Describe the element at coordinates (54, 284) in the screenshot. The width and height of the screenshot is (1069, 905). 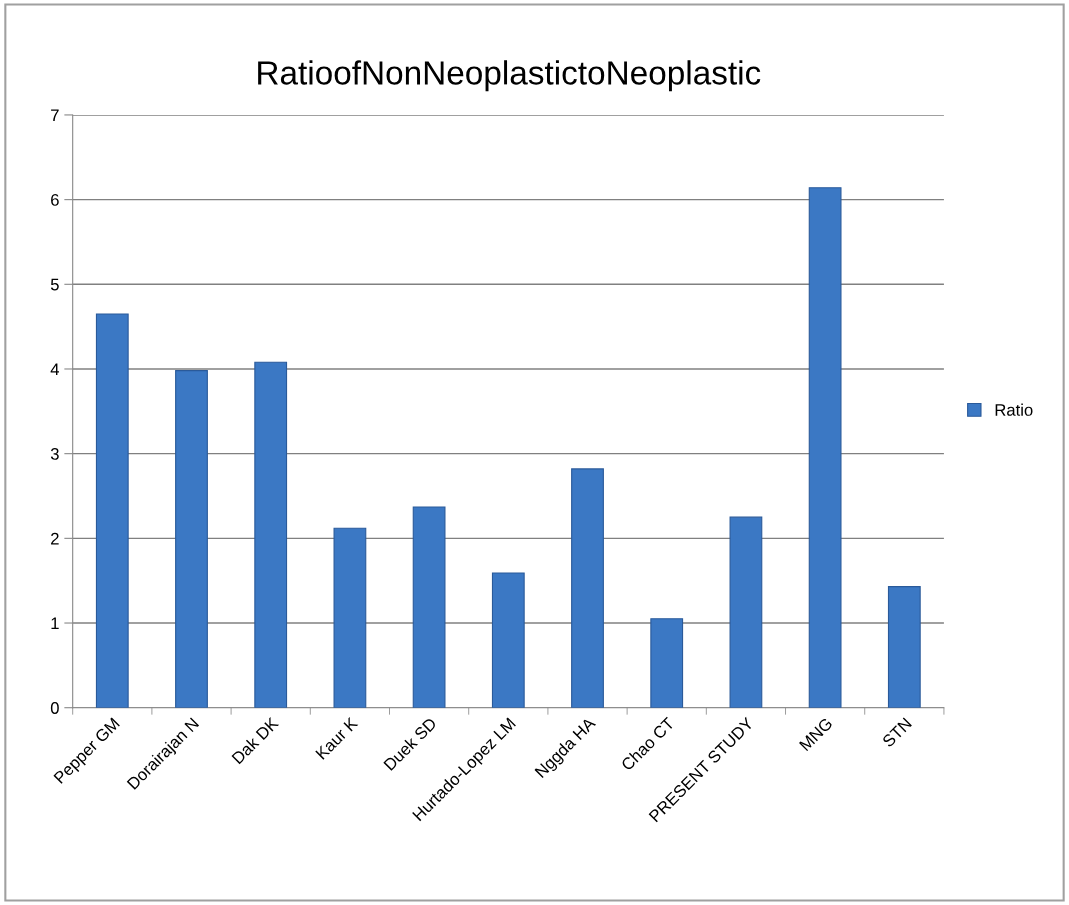
I see `y-tick-label: 5` at that location.